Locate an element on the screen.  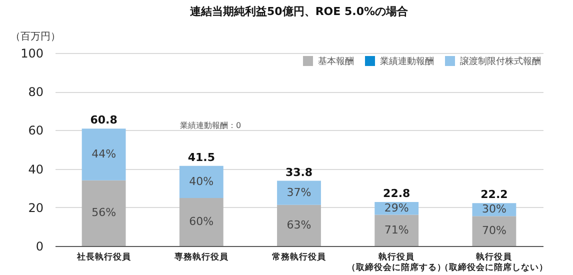
annotation: 71% is located at coordinates (396, 229).